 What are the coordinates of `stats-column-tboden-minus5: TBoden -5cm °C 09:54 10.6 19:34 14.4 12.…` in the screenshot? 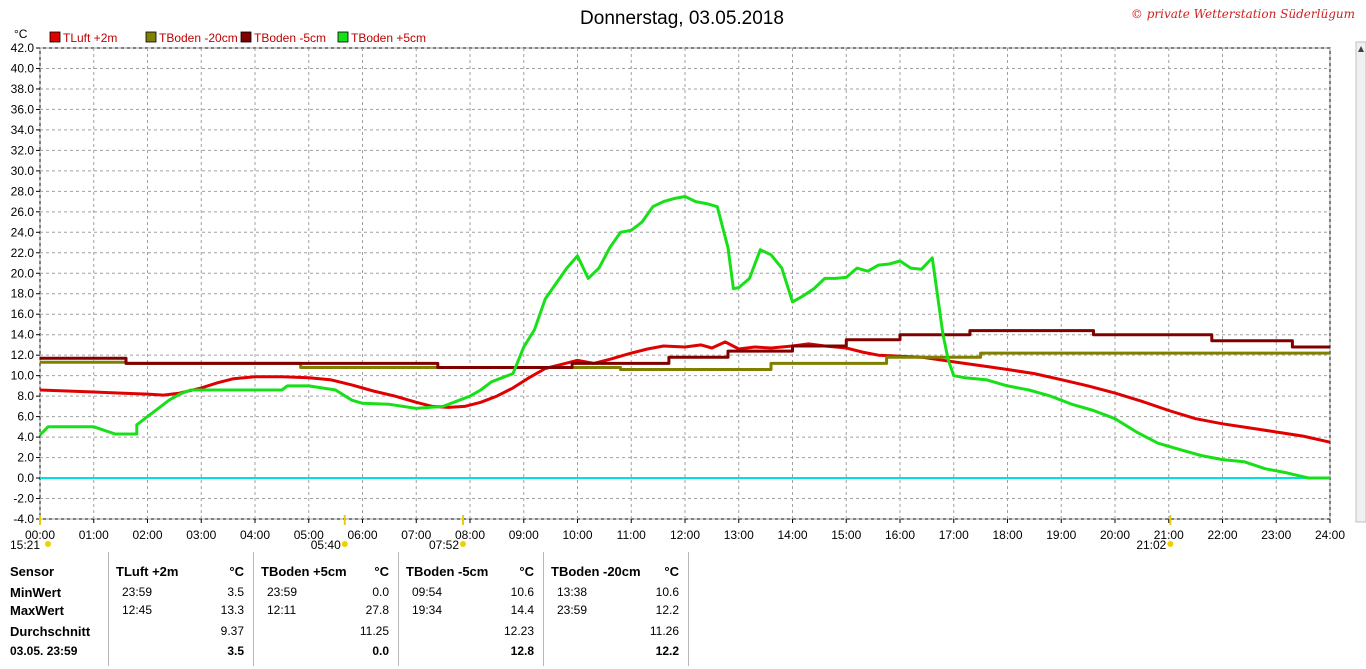 It's located at (471, 609).